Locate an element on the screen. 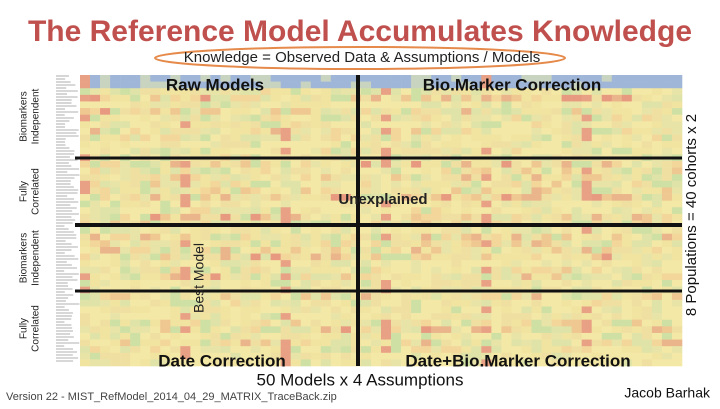 The width and height of the screenshot is (720, 409). row-group-label: Biomarkers is located at coordinates (24, 116).